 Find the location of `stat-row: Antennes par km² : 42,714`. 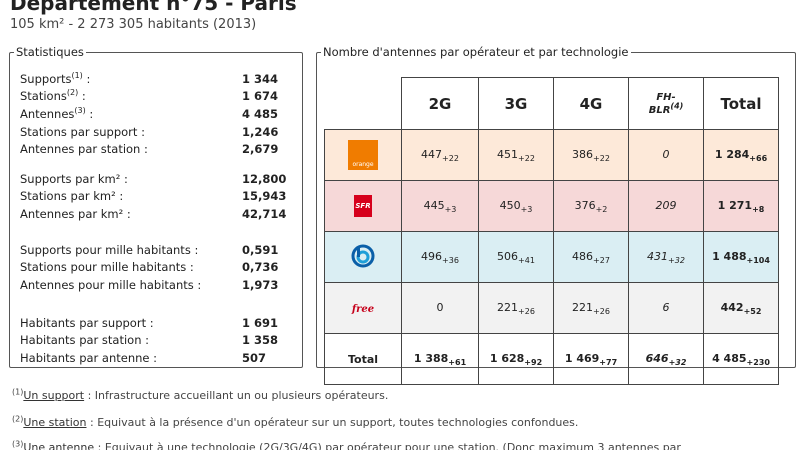

stat-row: Antennes par km² : 42,714 is located at coordinates (158, 214).